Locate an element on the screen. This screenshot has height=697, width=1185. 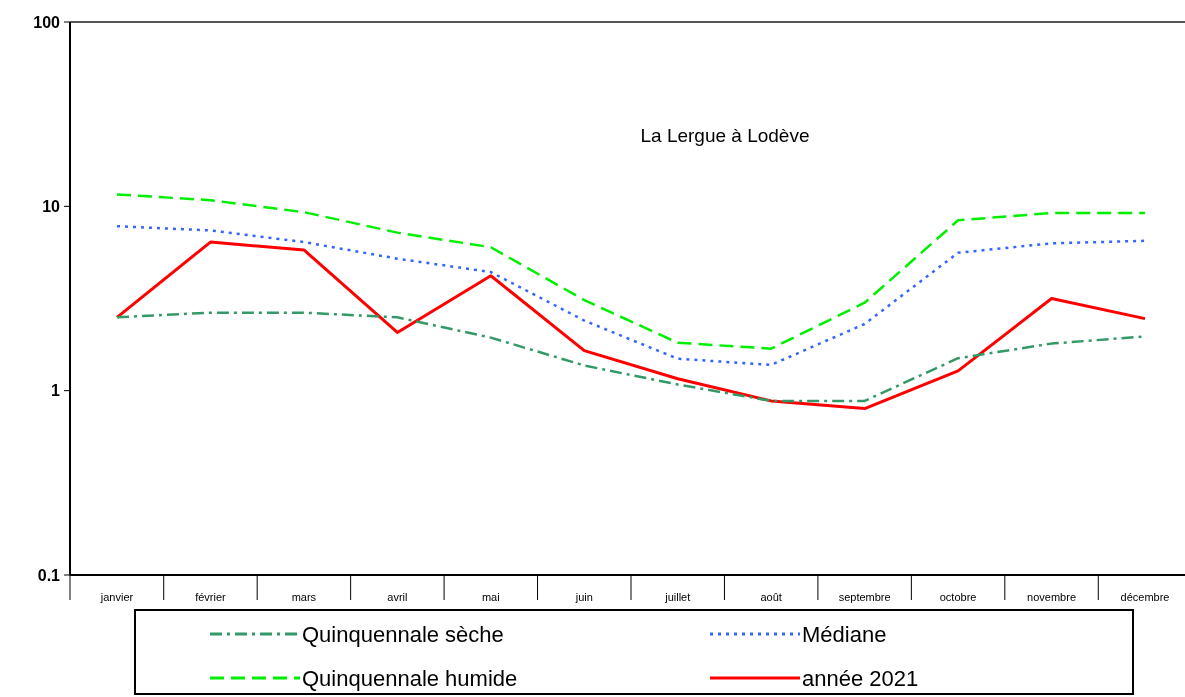
legend-label: Quinquennale sèche is located at coordinates (403, 634).